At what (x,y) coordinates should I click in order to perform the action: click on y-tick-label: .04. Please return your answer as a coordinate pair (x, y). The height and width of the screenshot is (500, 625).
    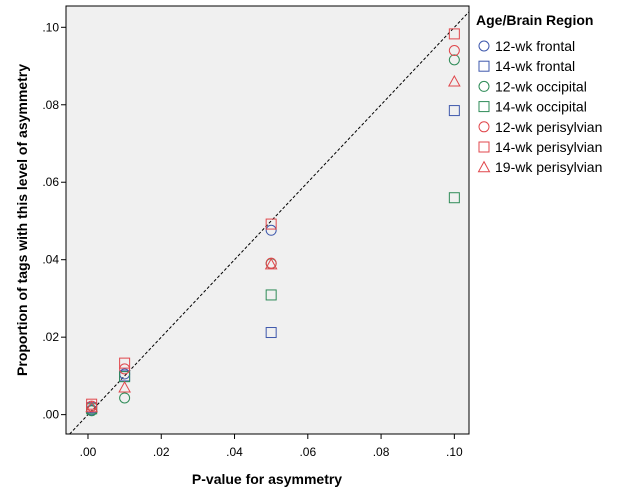
    Looking at the image, I should click on (50, 260).